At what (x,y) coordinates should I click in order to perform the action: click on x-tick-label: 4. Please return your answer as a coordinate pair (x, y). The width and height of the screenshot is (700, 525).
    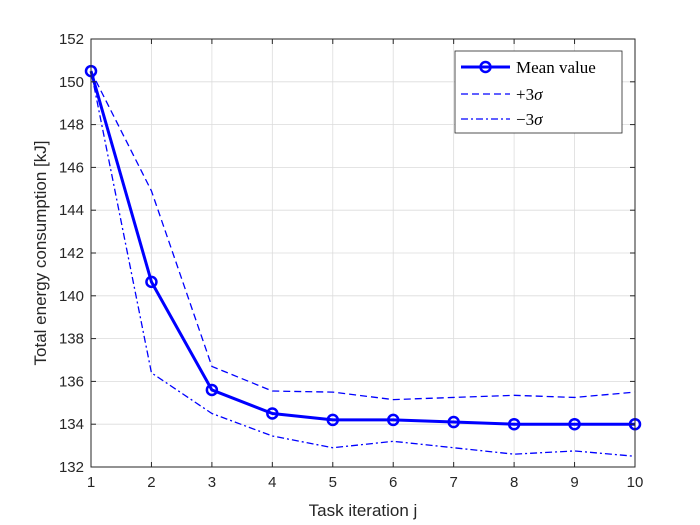
    Looking at the image, I should click on (272, 482).